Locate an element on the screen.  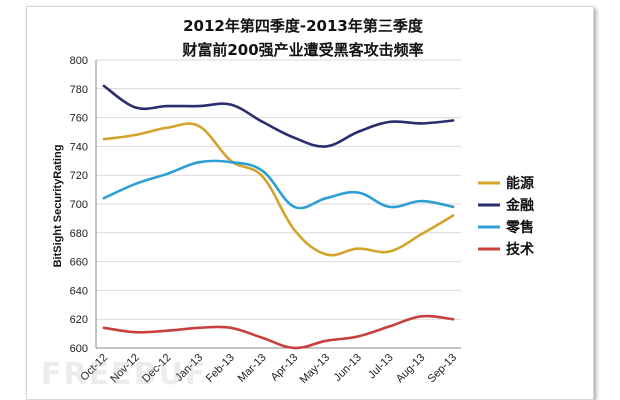
y-tick-label: 680 is located at coordinates (79, 234).